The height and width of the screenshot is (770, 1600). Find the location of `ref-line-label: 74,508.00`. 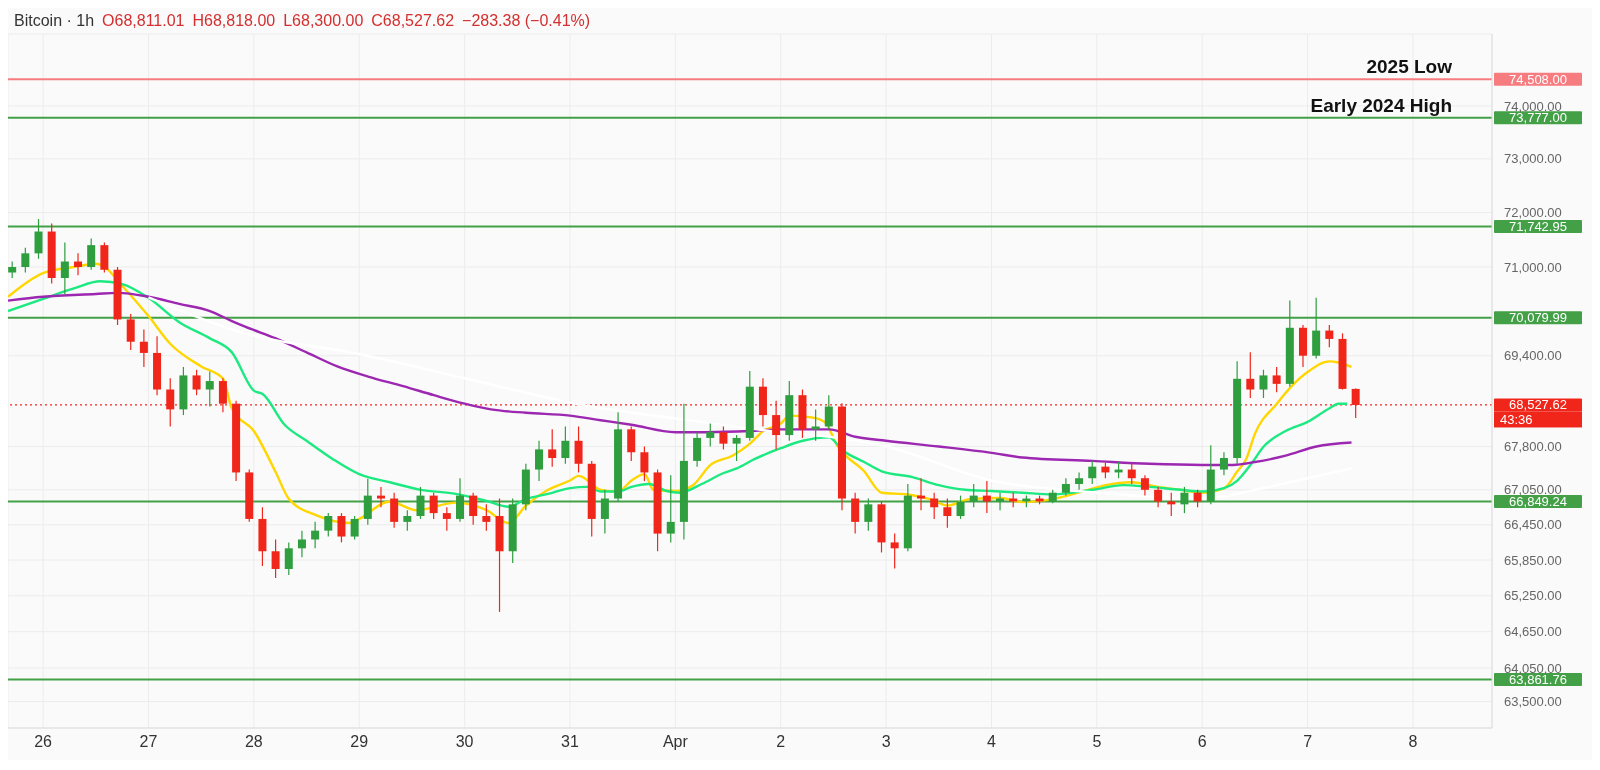

ref-line-label: 74,508.00 is located at coordinates (1538, 79).